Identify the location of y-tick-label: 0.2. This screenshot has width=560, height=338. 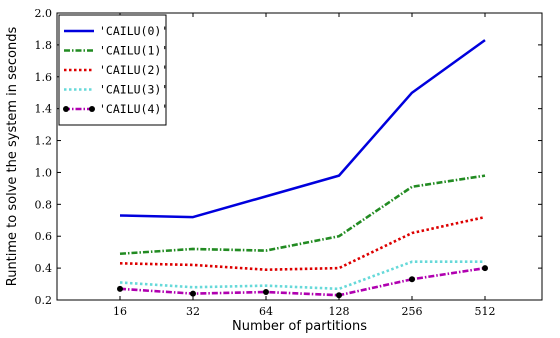
(44, 300).